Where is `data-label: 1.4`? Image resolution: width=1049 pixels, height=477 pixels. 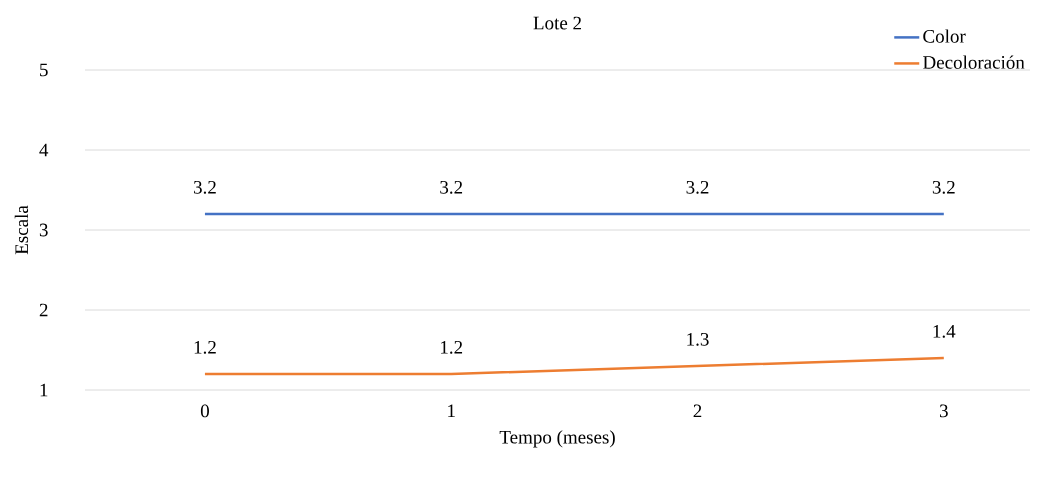 data-label: 1.4 is located at coordinates (944, 331).